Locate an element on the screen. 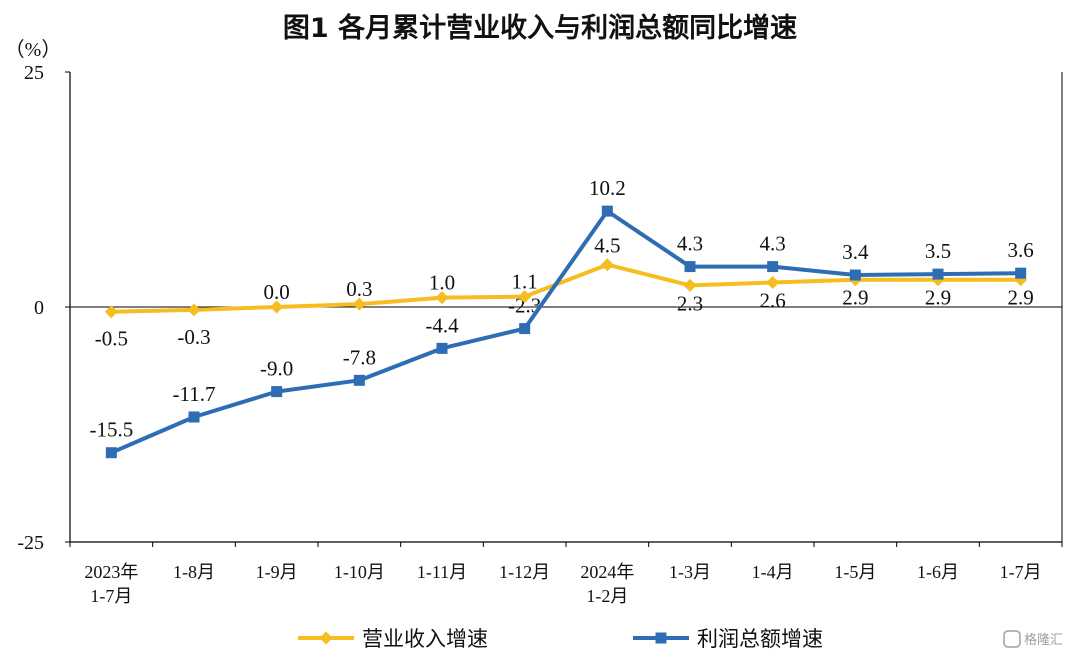  x-tick-label: 1-10月 is located at coordinates (359, 572).